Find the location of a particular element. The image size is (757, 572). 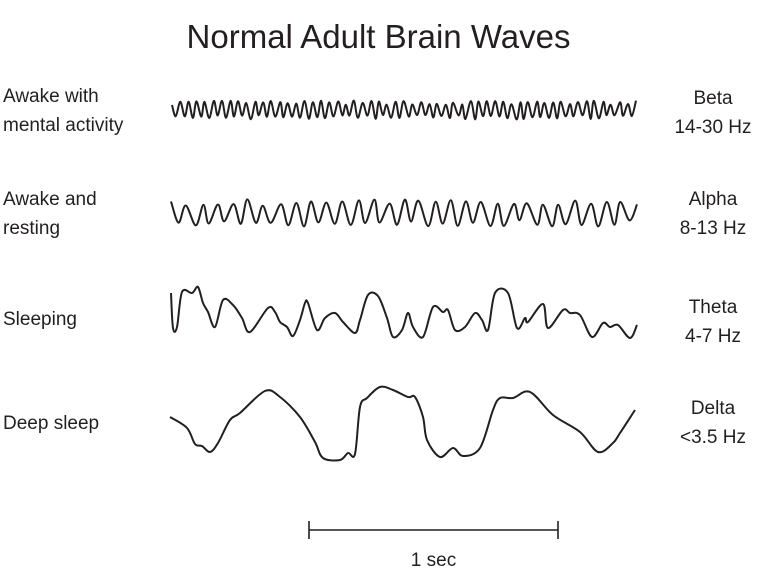

state-line: resting is located at coordinates (32, 228).